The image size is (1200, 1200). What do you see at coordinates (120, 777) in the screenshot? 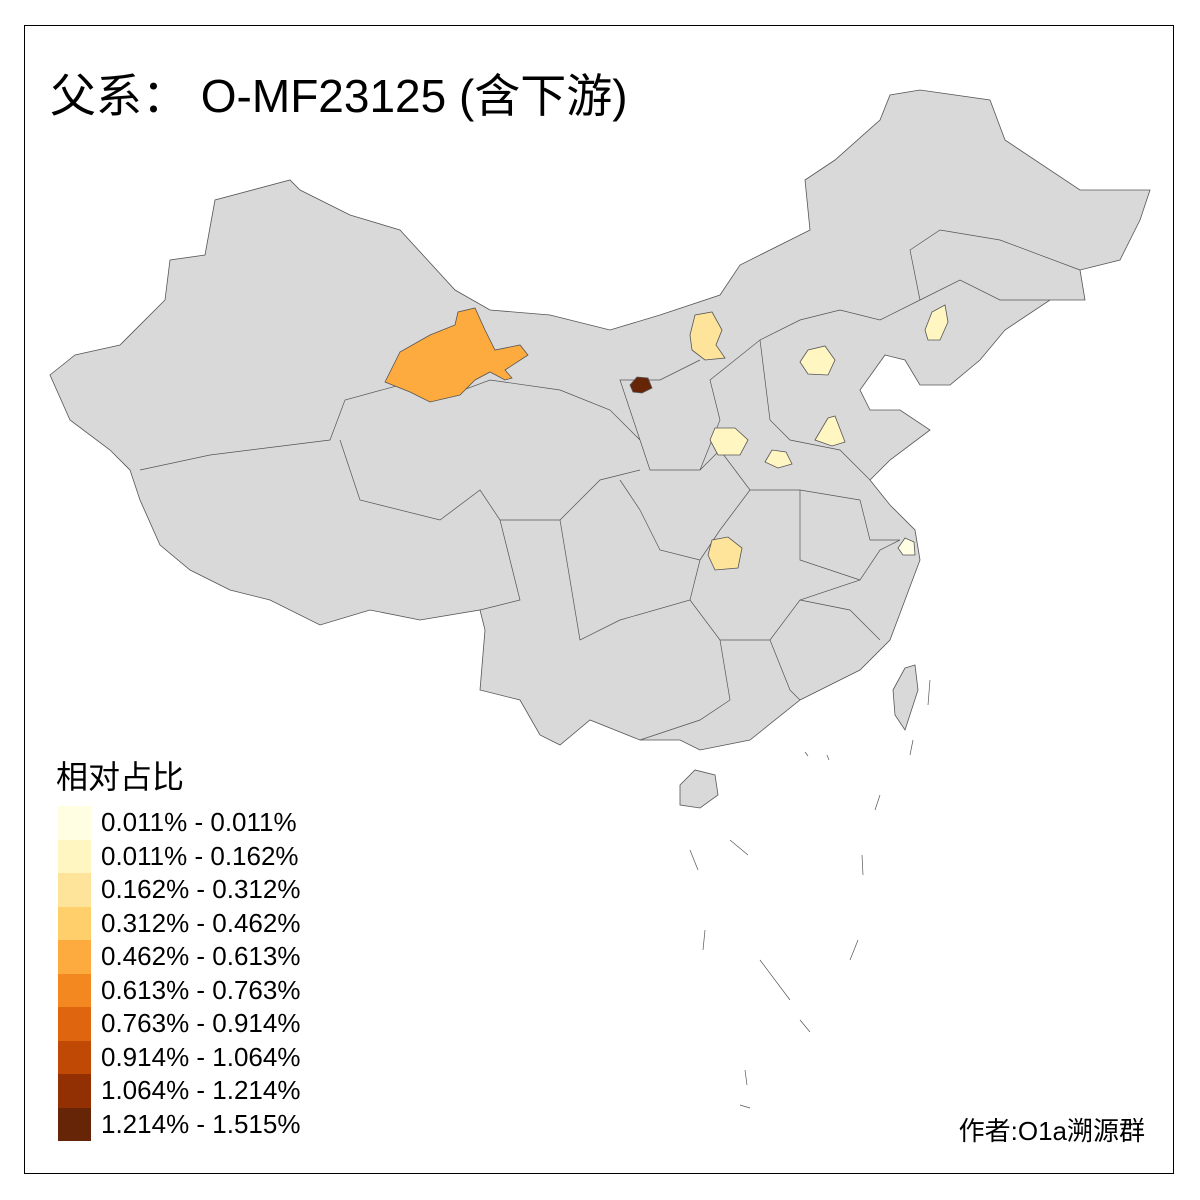
I see `legend-title: 相对占比` at bounding box center [120, 777].